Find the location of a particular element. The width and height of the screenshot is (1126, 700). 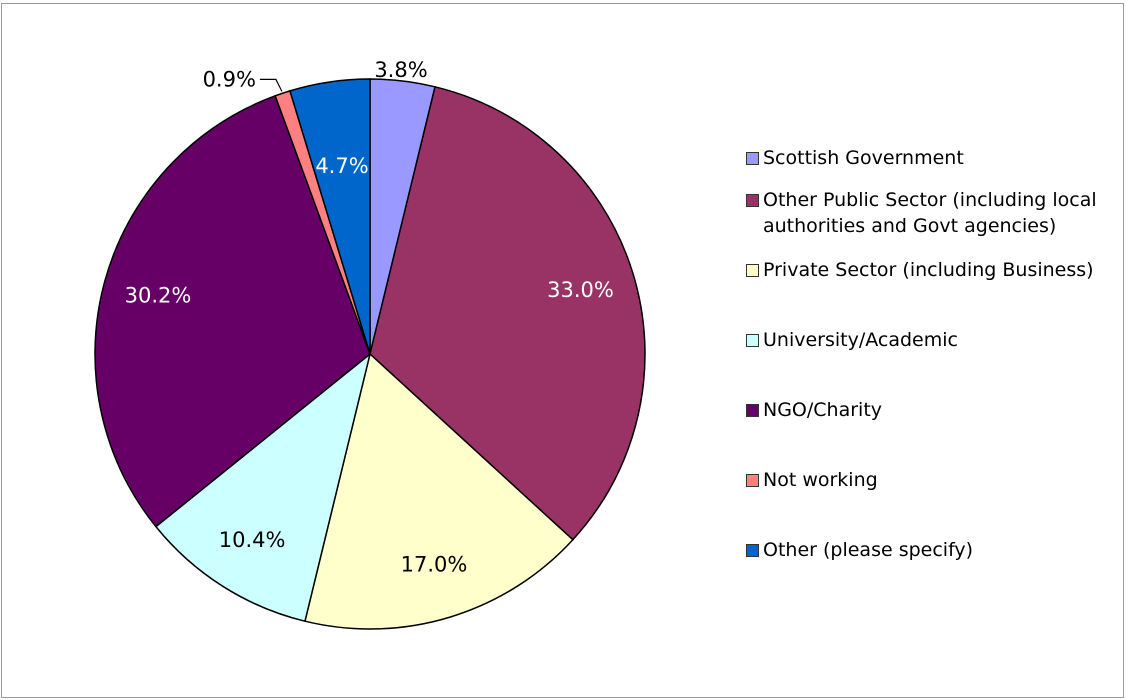

legend-item-scottish-government: Scottish Government is located at coordinates (855, 158).